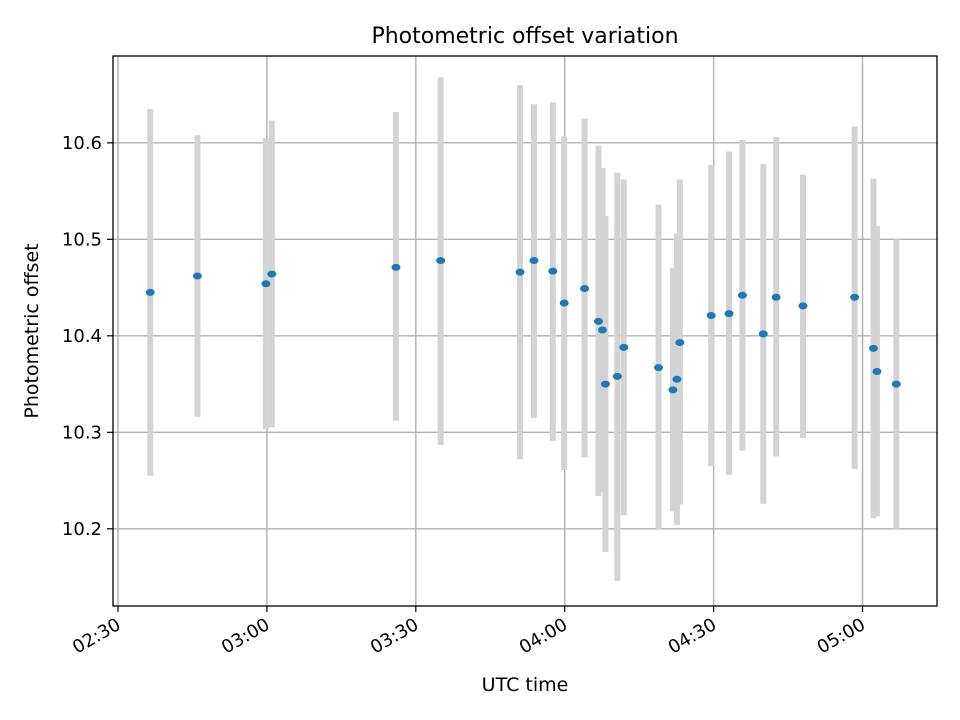 The width and height of the screenshot is (960, 720). Describe the element at coordinates (82, 143) in the screenshot. I see `y-tick-label: 10.6` at that location.